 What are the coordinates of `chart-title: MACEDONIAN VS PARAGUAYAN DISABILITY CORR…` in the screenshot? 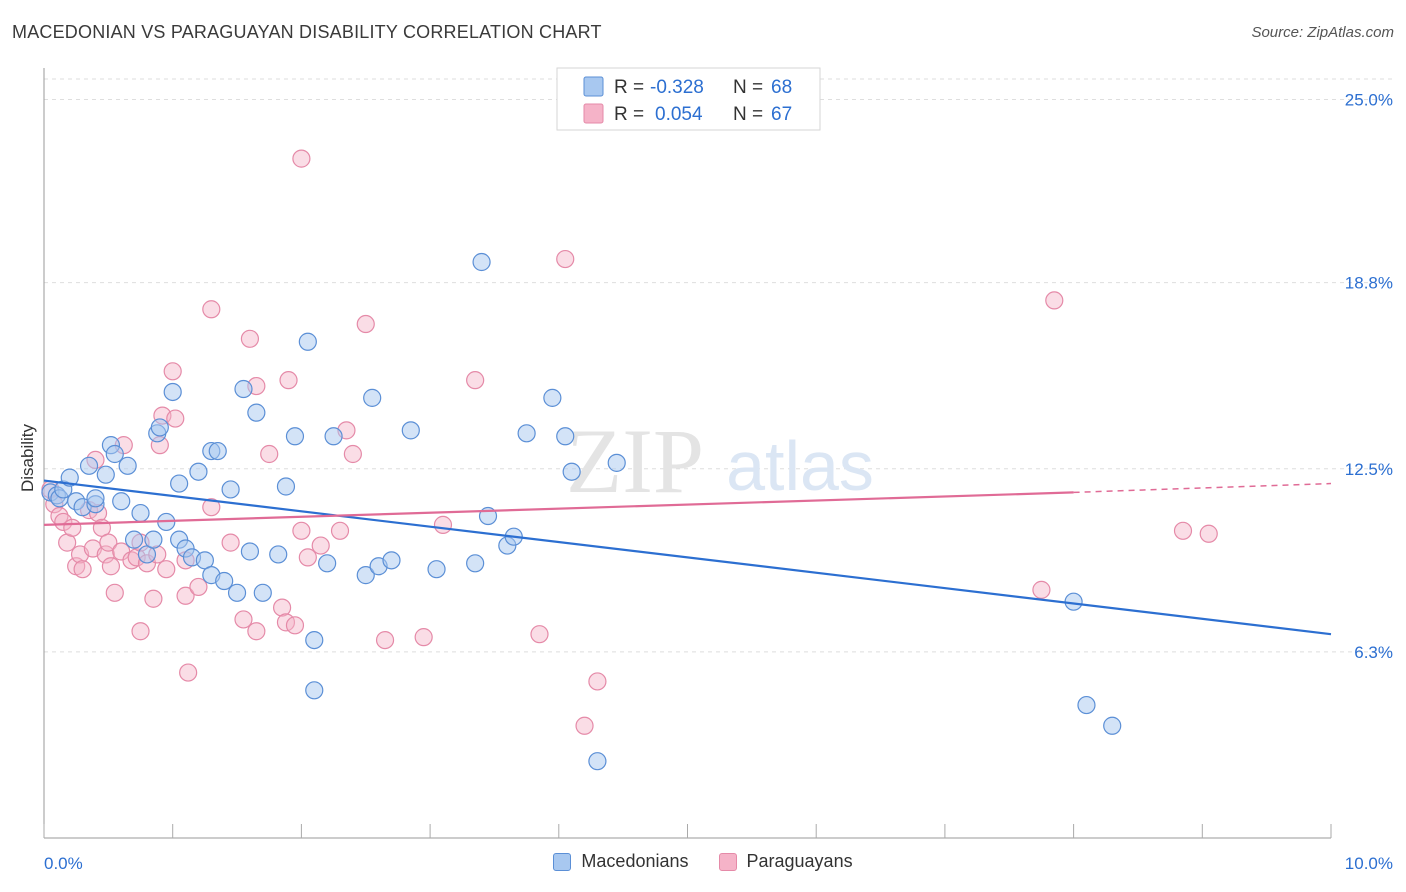 It's located at (307, 32).